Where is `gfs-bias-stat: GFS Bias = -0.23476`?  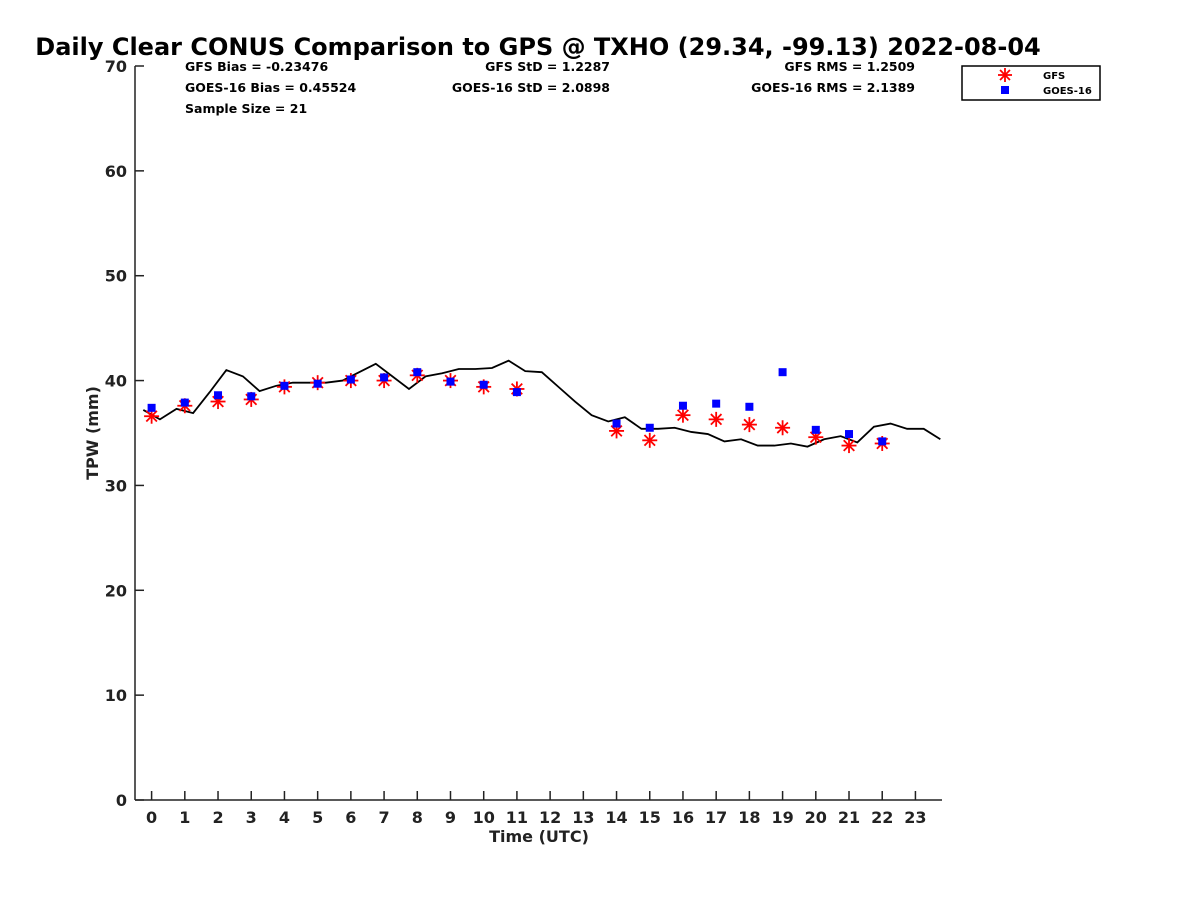 gfs-bias-stat: GFS Bias = -0.23476 is located at coordinates (256, 66).